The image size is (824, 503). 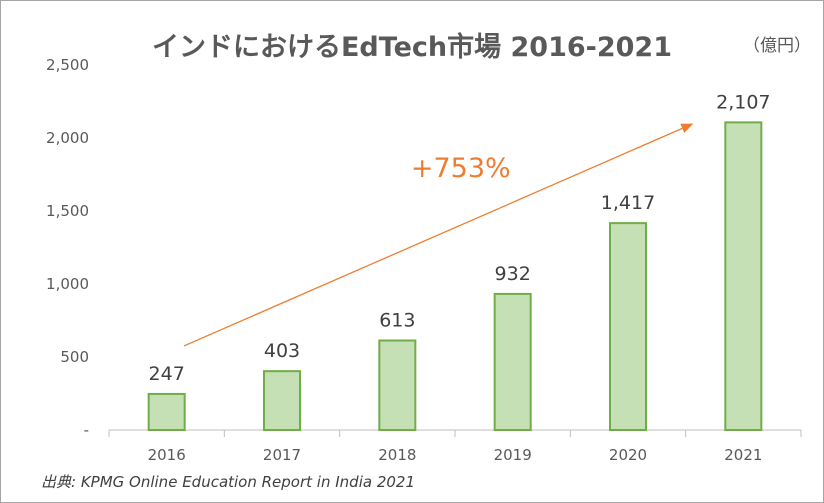 I want to click on bar-2016, so click(x=166, y=411).